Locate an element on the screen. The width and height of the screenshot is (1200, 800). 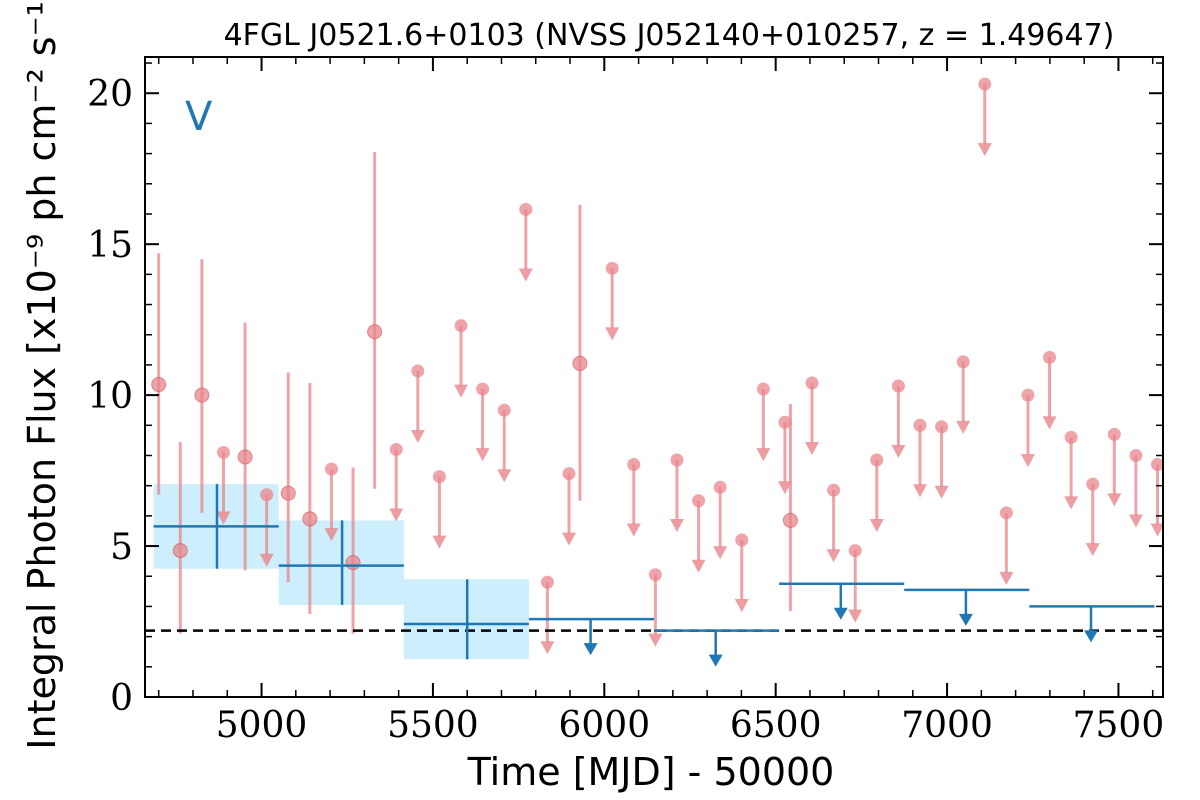
x-tick-label: 5500 is located at coordinates (433, 725).